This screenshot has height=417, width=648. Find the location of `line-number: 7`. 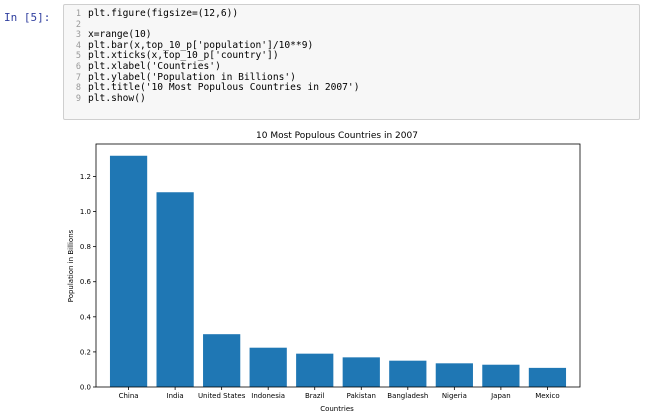

line-number: 7 is located at coordinates (78, 77).